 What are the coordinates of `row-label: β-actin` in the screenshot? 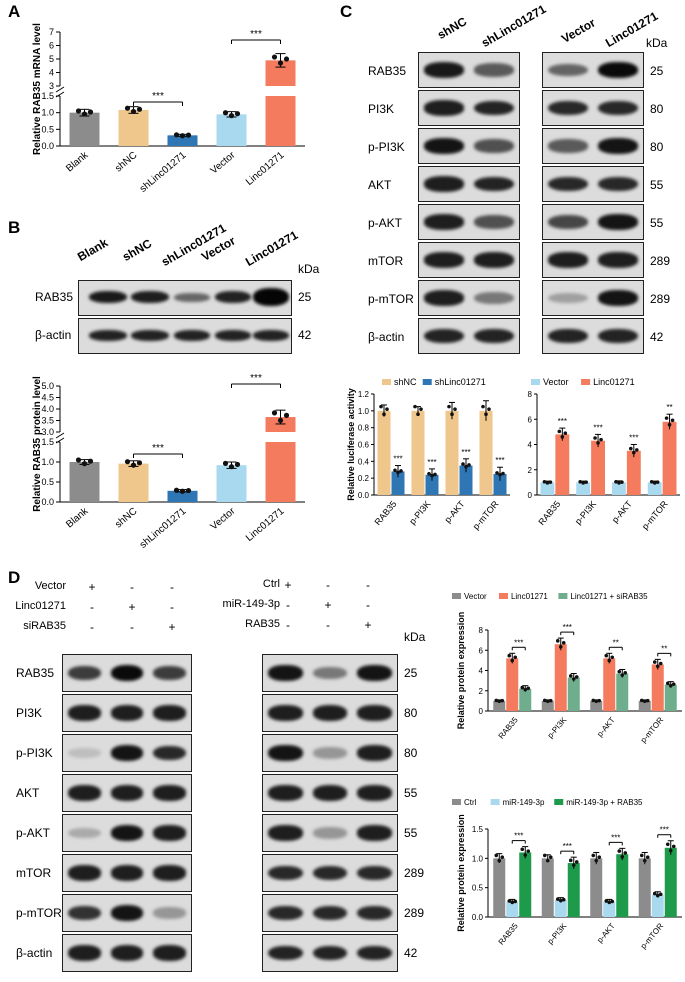 It's located at (386, 337).